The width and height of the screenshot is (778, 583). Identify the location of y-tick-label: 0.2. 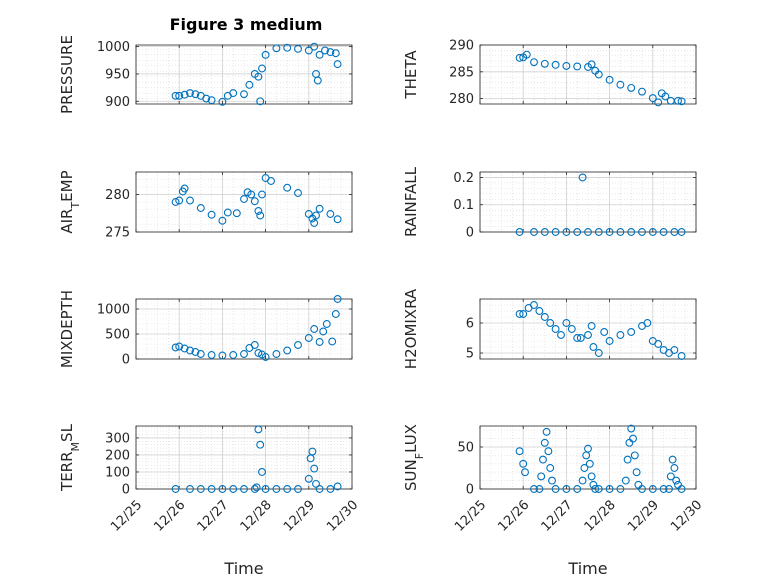
(463, 178).